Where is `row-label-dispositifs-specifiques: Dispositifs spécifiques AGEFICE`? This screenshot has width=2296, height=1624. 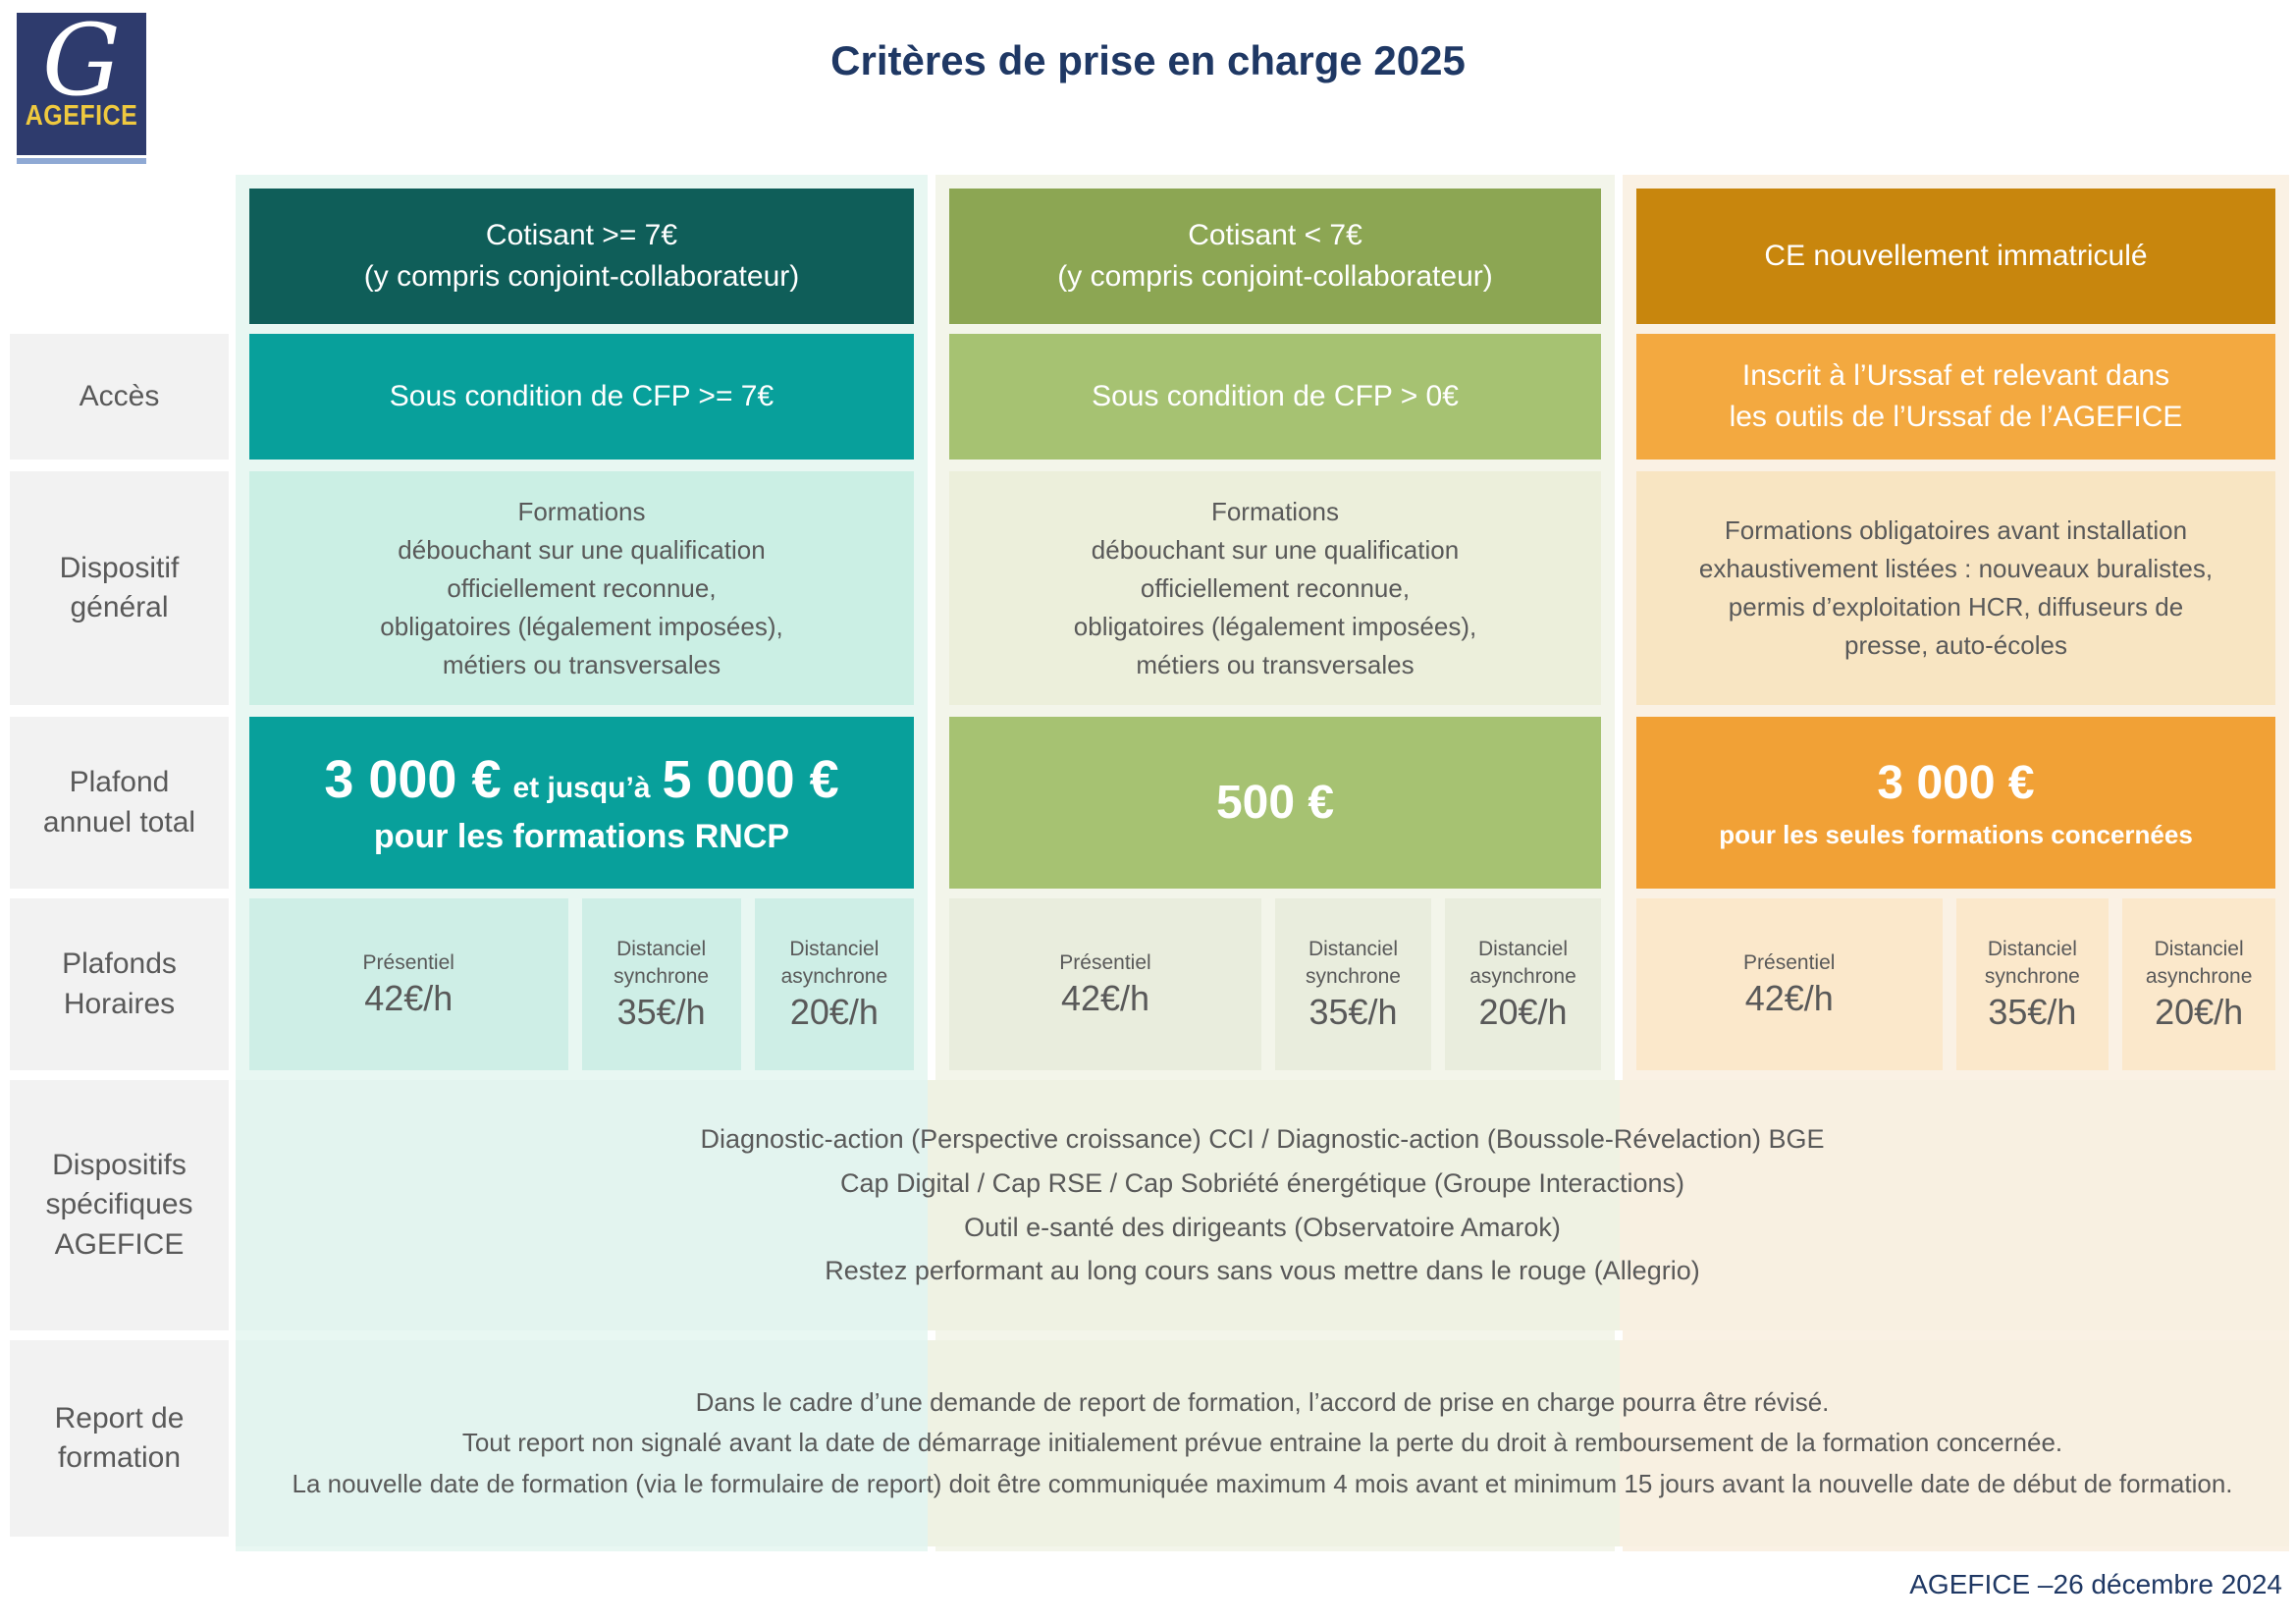
row-label-dispositifs-specifiques: Dispositifs spécifiques AGEFICE is located at coordinates (119, 1205).